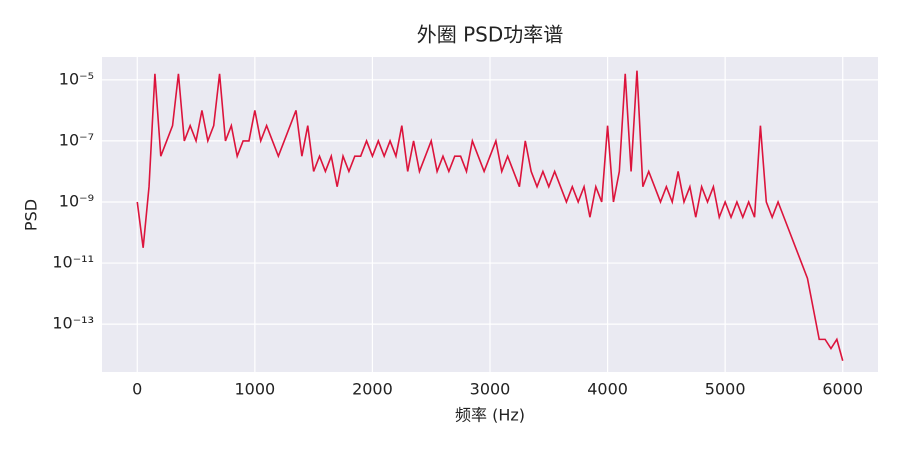 This screenshot has height=450, width=900. Describe the element at coordinates (76, 78) in the screenshot. I see `y-tick-label: 10⁻⁵` at that location.